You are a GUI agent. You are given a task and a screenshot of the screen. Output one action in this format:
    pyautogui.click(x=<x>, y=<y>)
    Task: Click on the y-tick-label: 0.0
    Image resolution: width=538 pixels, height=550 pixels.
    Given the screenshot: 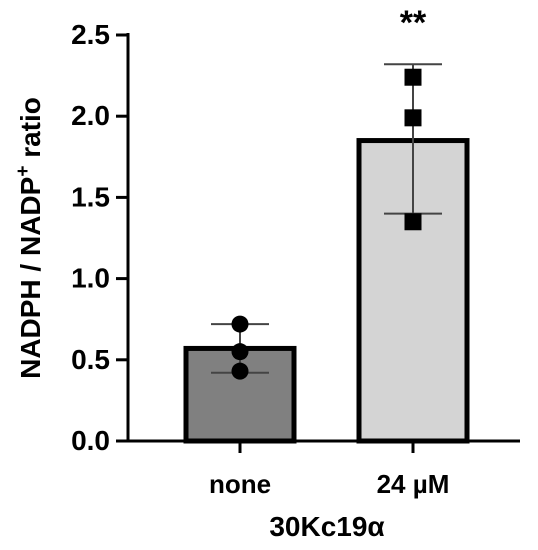 What is the action you would take?
    pyautogui.click(x=90, y=440)
    